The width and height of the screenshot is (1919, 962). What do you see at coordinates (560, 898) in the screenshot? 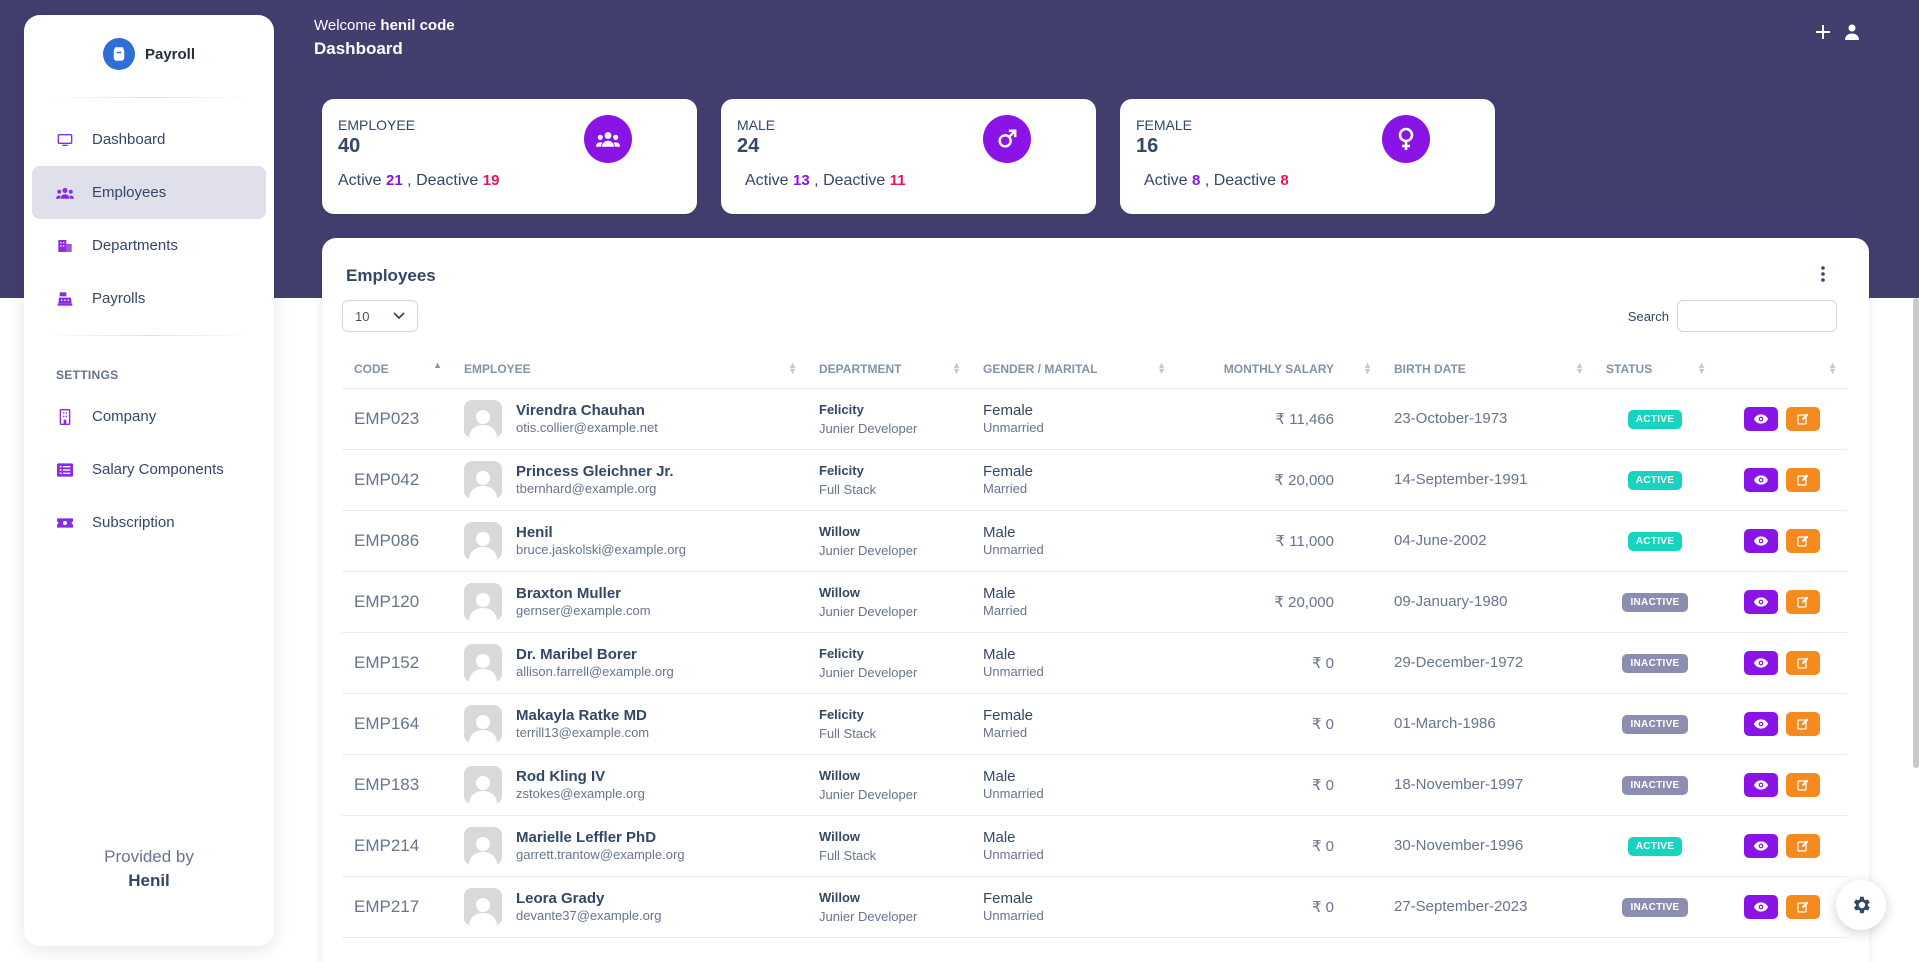
I see `employee-name: Leora Grady` at bounding box center [560, 898].